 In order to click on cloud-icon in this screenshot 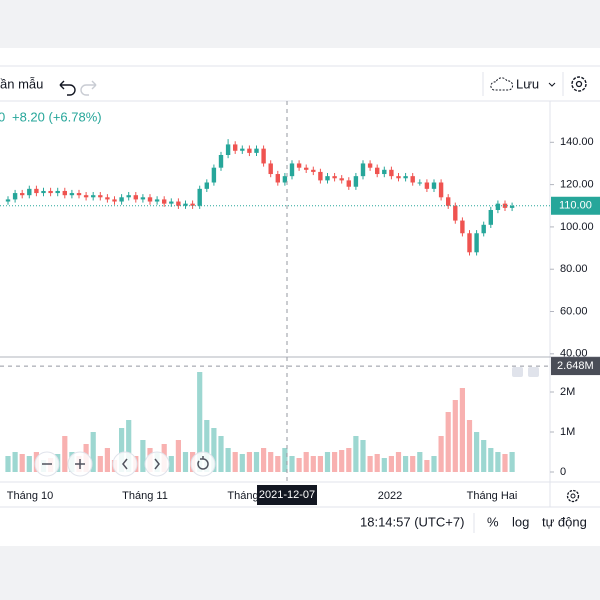, I will do `click(502, 84)`.